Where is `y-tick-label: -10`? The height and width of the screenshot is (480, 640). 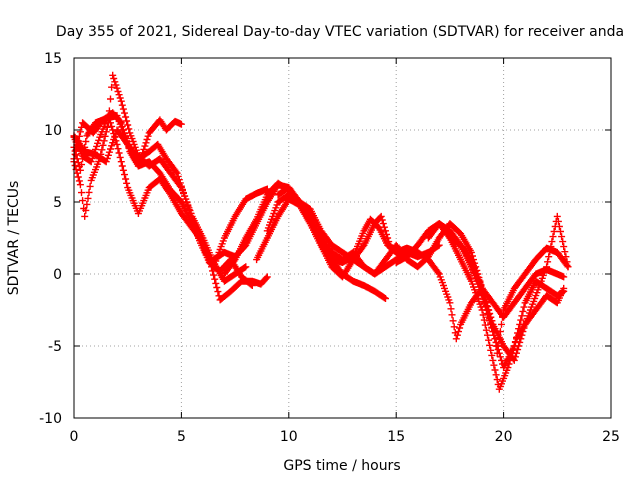 y-tick-label: -10 is located at coordinates (50, 419).